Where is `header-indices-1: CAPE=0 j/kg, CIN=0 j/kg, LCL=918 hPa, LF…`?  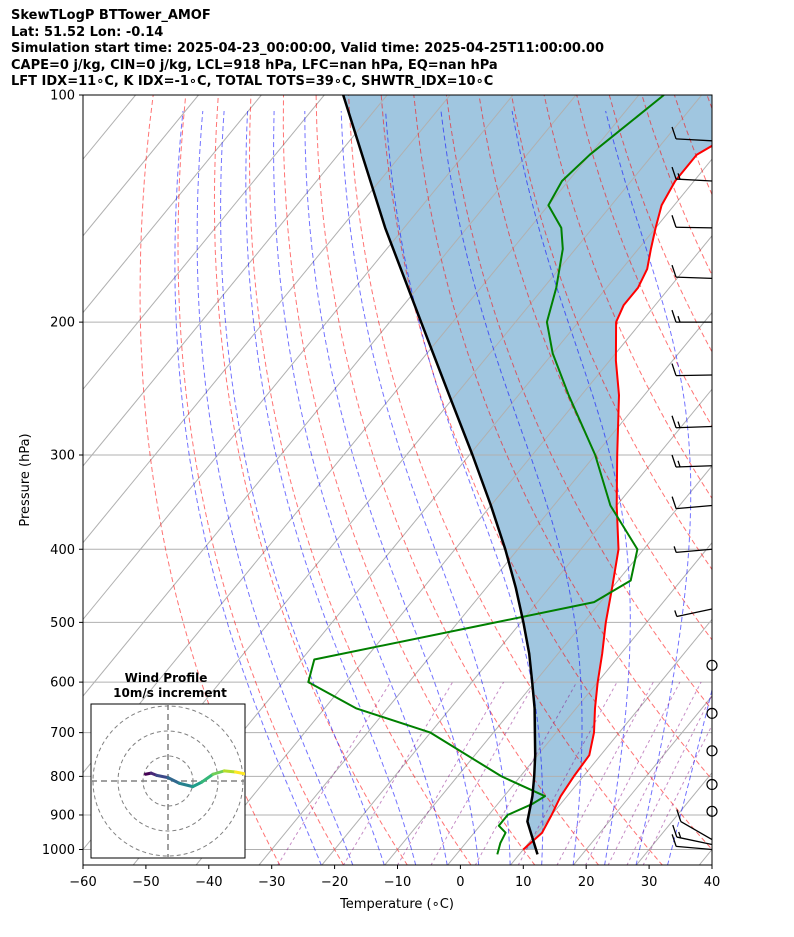 header-indices-1: CAPE=0 j/kg, CIN=0 j/kg, LCL=918 hPa, LF… is located at coordinates (254, 65).